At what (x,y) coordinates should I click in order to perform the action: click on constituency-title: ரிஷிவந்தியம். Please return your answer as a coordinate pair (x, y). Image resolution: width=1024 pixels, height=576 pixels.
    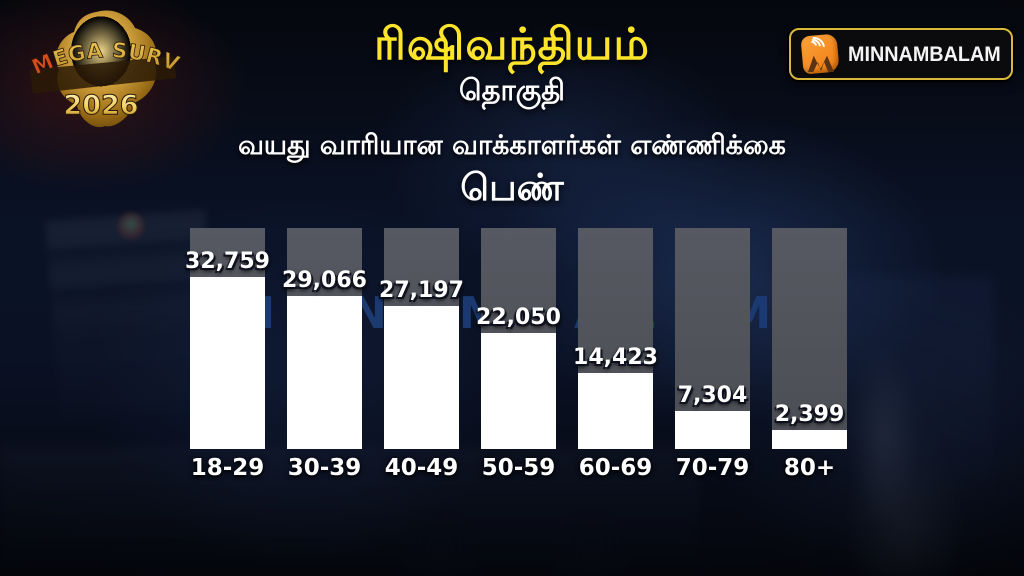
    Looking at the image, I should click on (512, 44).